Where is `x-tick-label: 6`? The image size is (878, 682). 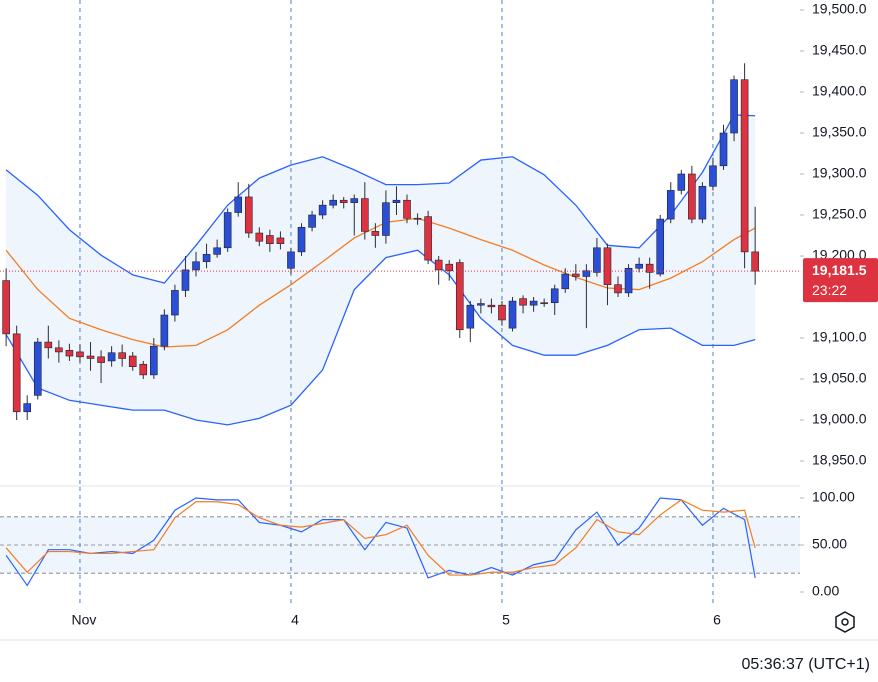
x-tick-label: 6 is located at coordinates (717, 620).